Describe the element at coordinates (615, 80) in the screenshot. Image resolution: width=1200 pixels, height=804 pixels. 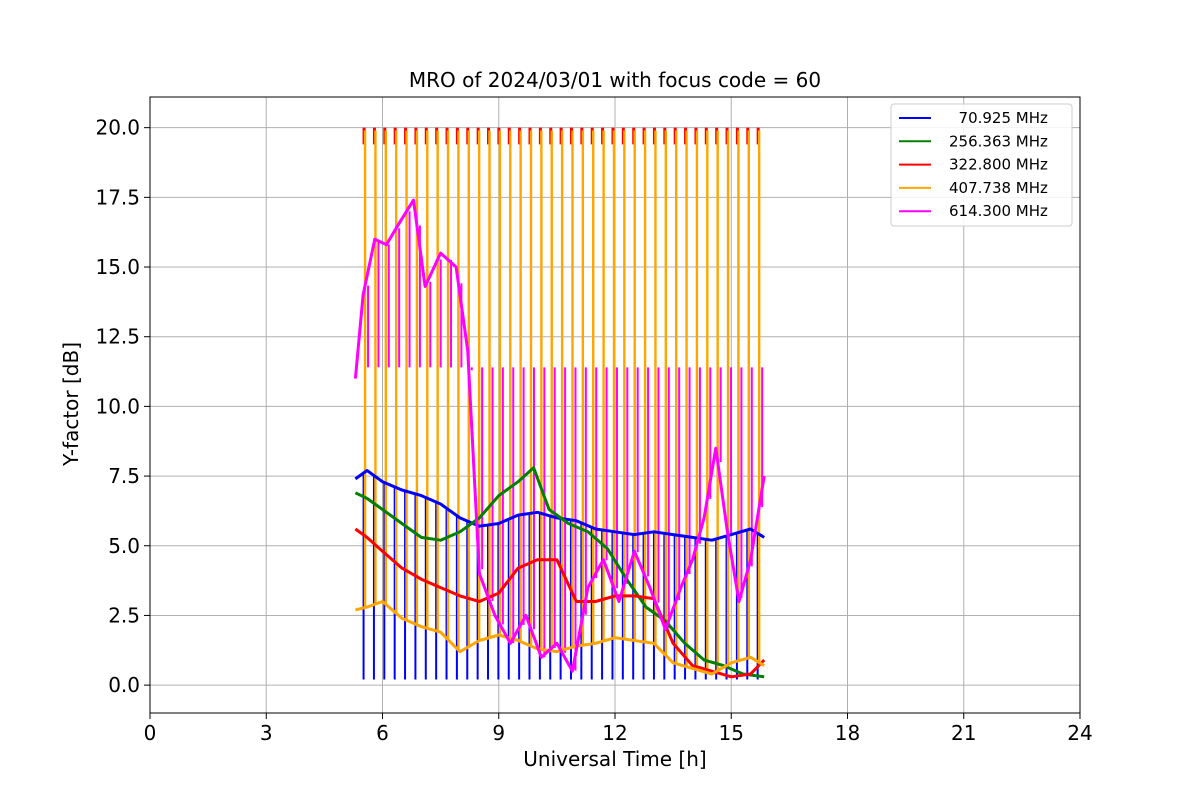
I see `chart-title: MRO of 2024/03/01 with focus code = 60` at that location.